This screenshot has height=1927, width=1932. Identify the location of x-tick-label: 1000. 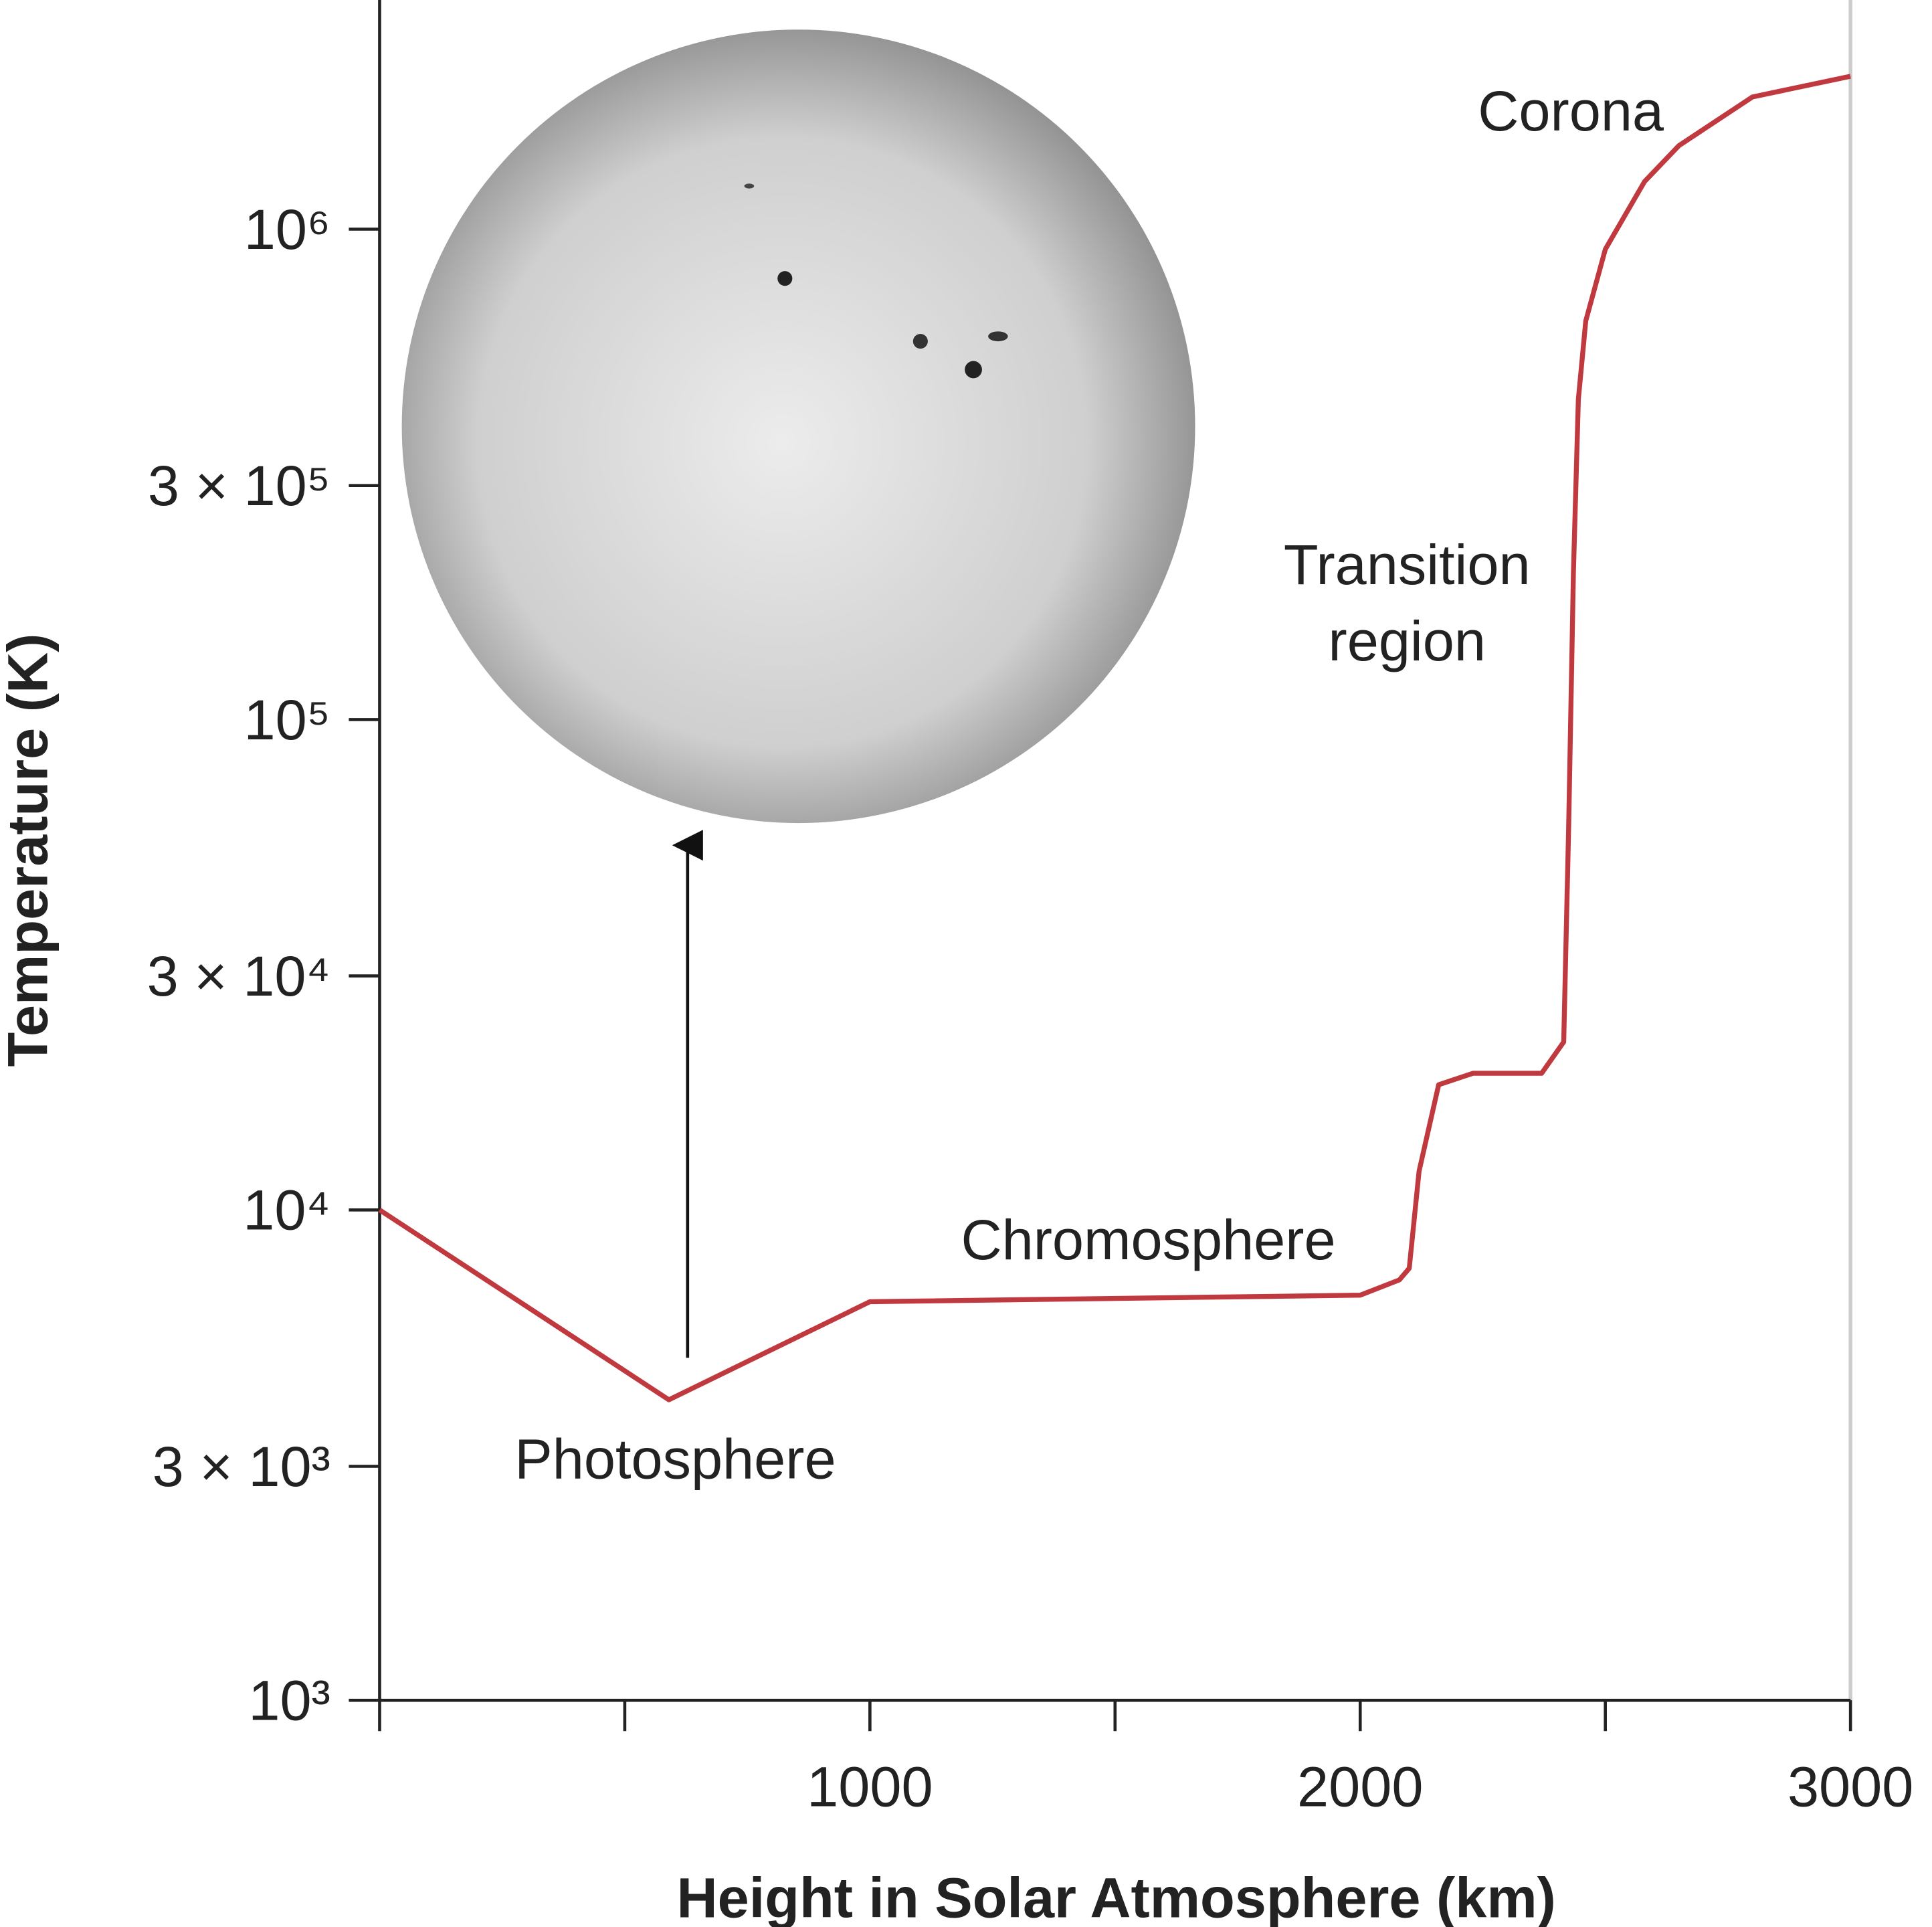
(870, 1787).